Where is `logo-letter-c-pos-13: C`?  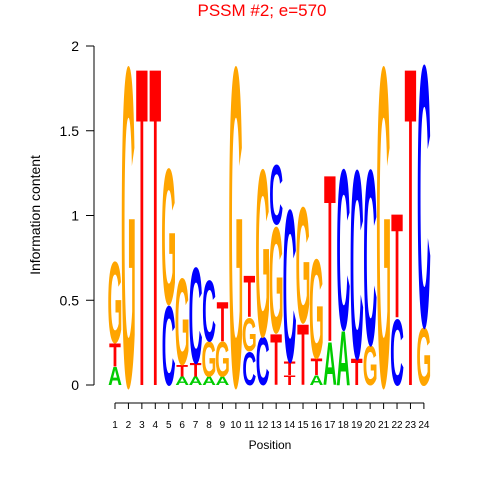 logo-letter-c-pos-13: C is located at coordinates (276, 195).